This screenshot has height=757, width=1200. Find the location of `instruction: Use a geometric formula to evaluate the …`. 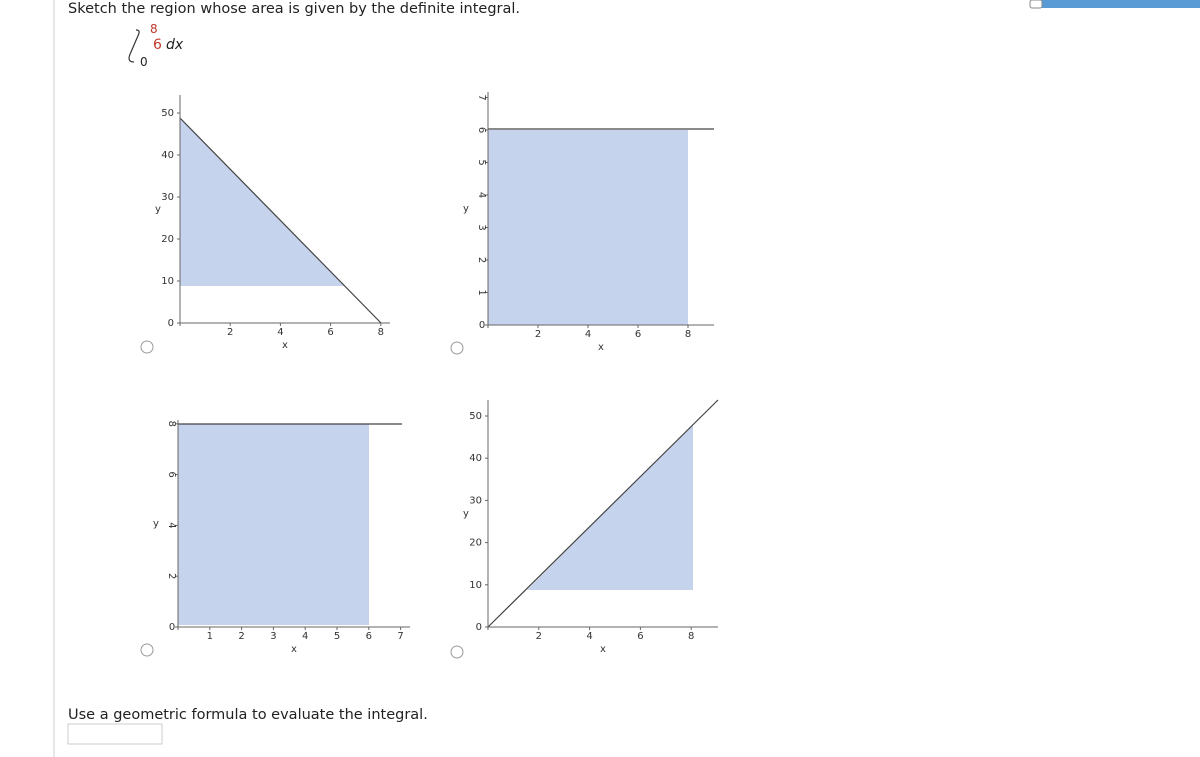

instruction: Use a geometric formula to evaluate the … is located at coordinates (248, 715).